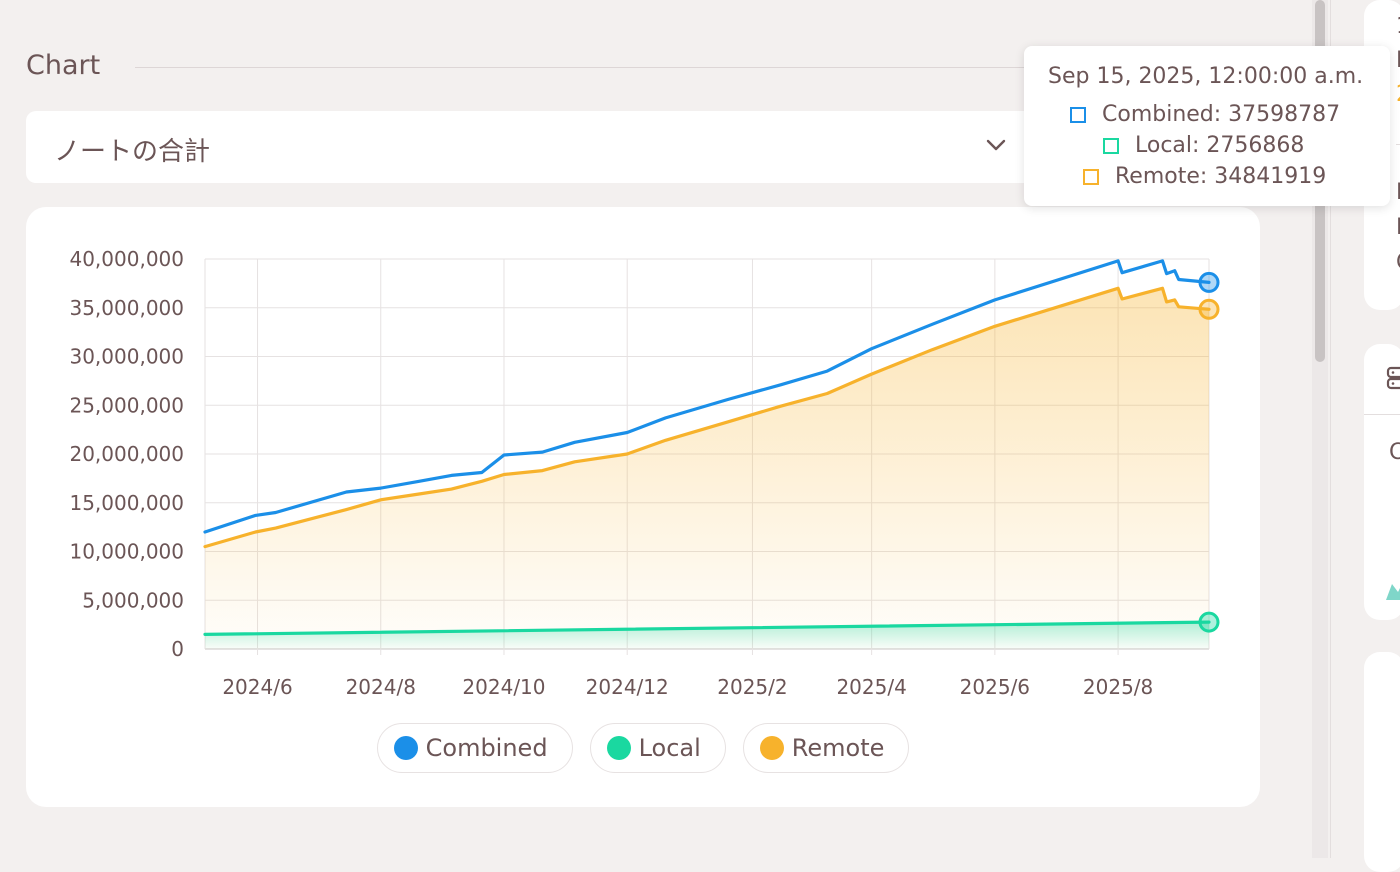  Describe the element at coordinates (669, 748) in the screenshot. I see `legend-label-local: Local` at that location.